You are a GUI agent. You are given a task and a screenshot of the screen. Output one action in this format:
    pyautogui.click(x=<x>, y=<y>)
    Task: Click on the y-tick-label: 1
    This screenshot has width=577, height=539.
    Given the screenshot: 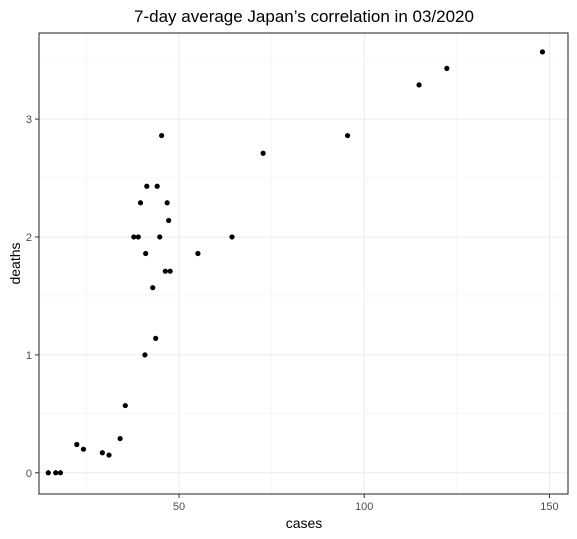 What is the action you would take?
    pyautogui.click(x=29, y=356)
    